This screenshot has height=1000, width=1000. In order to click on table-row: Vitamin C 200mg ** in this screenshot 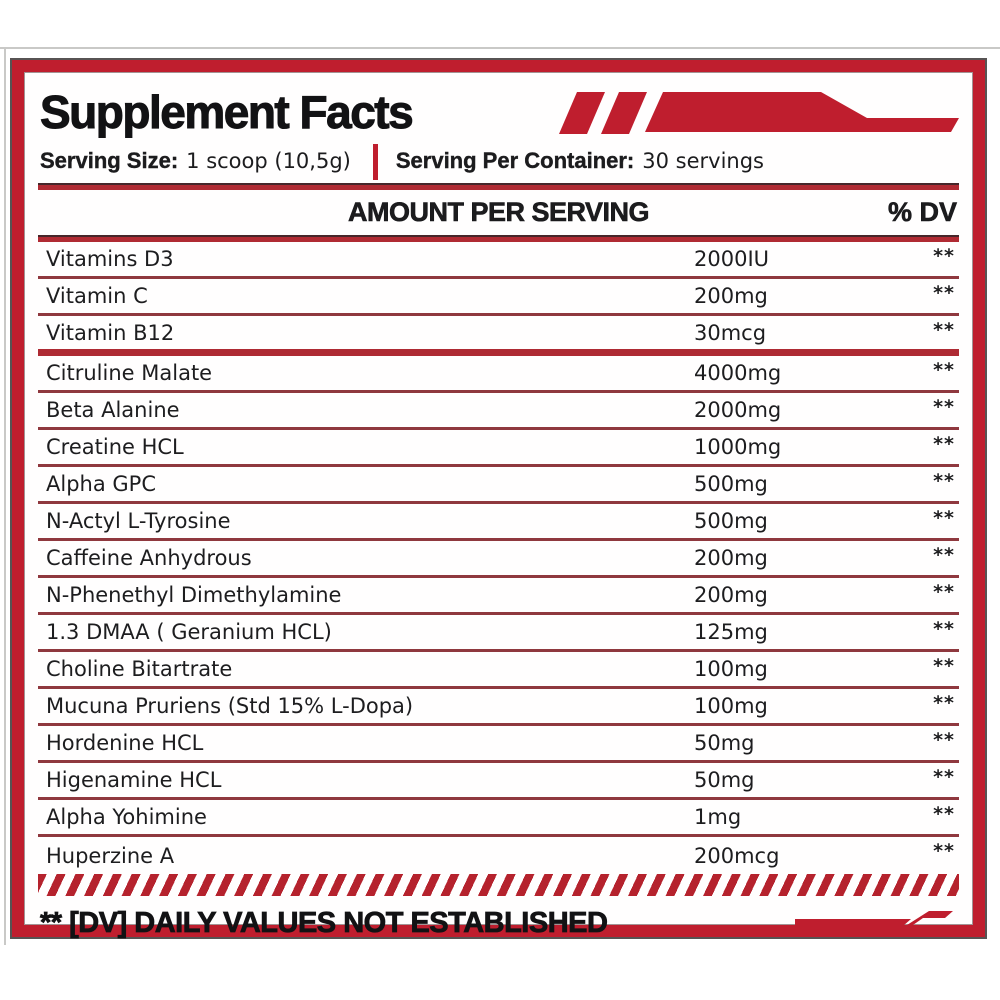, I will do `click(498, 297)`.